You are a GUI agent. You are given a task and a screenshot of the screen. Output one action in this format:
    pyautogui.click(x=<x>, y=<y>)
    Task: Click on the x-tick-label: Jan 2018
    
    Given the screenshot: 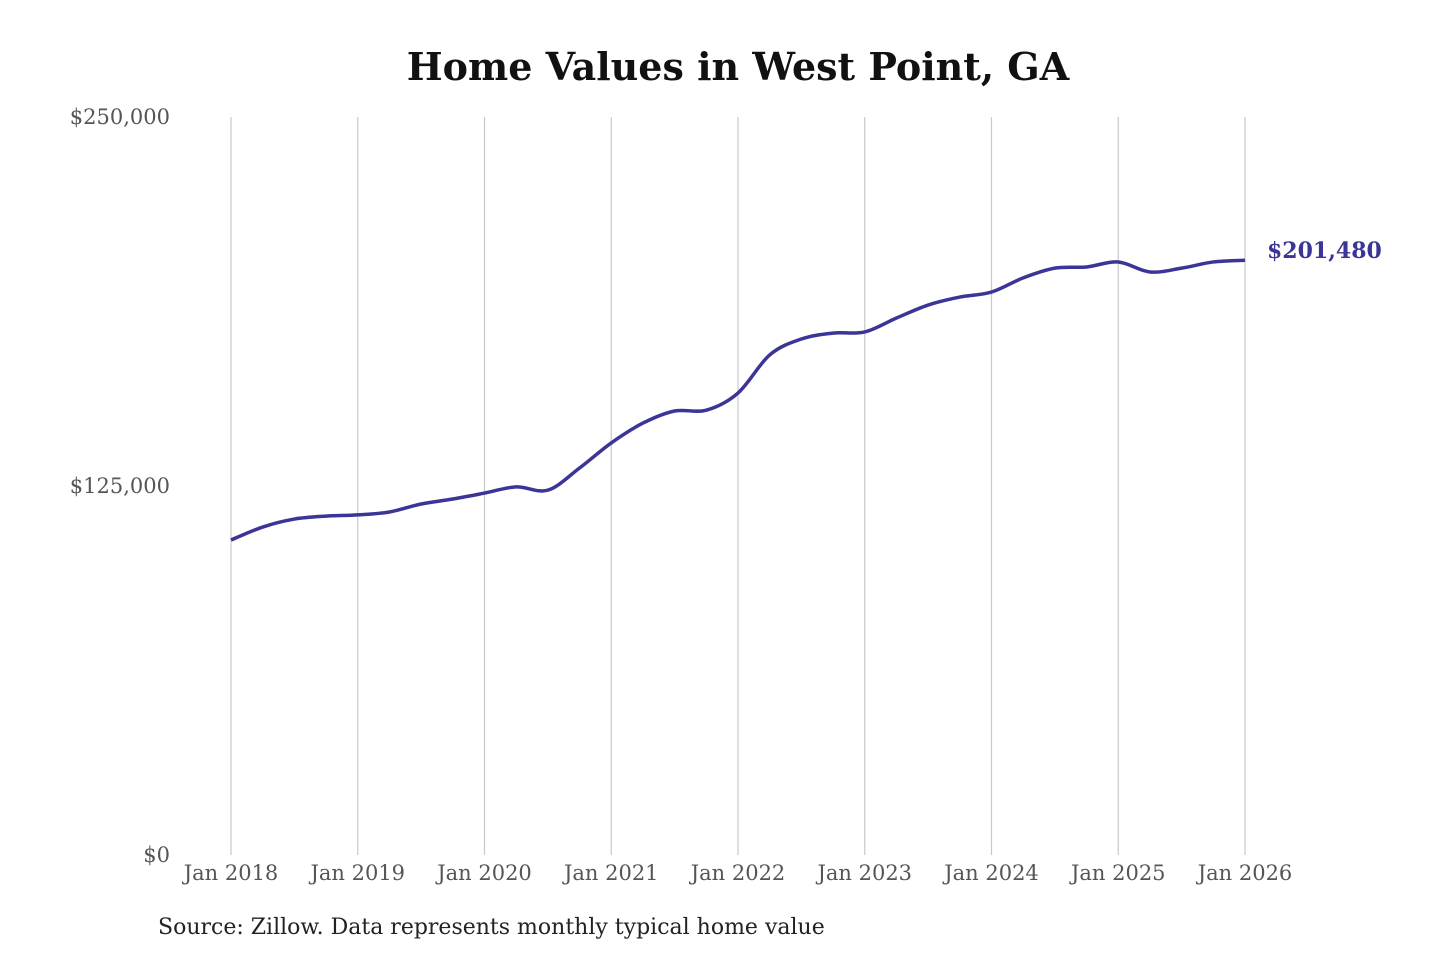 What is the action you would take?
    pyautogui.click(x=230, y=873)
    